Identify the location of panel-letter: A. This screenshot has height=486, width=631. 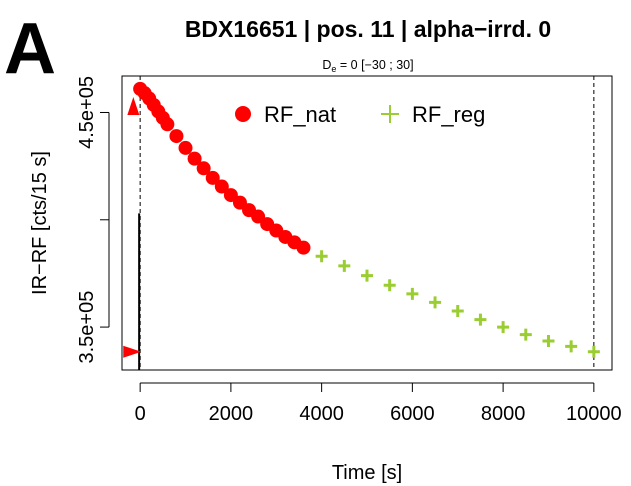
(30, 49).